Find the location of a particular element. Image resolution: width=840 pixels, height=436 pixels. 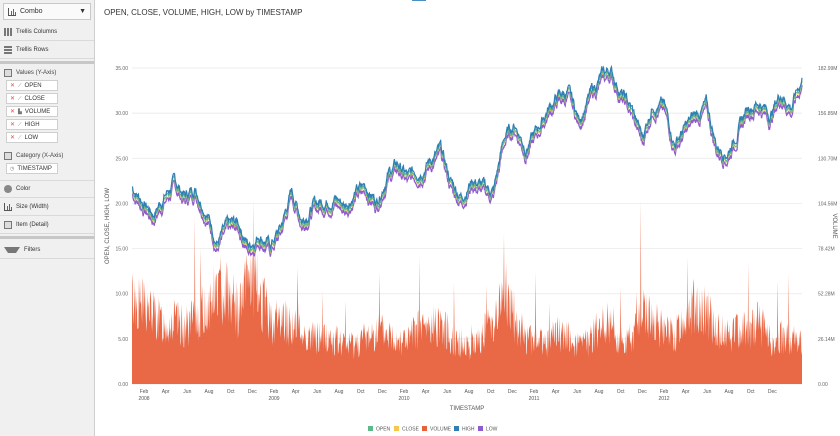

value-pill-label: OPEN is located at coordinates (33, 85).